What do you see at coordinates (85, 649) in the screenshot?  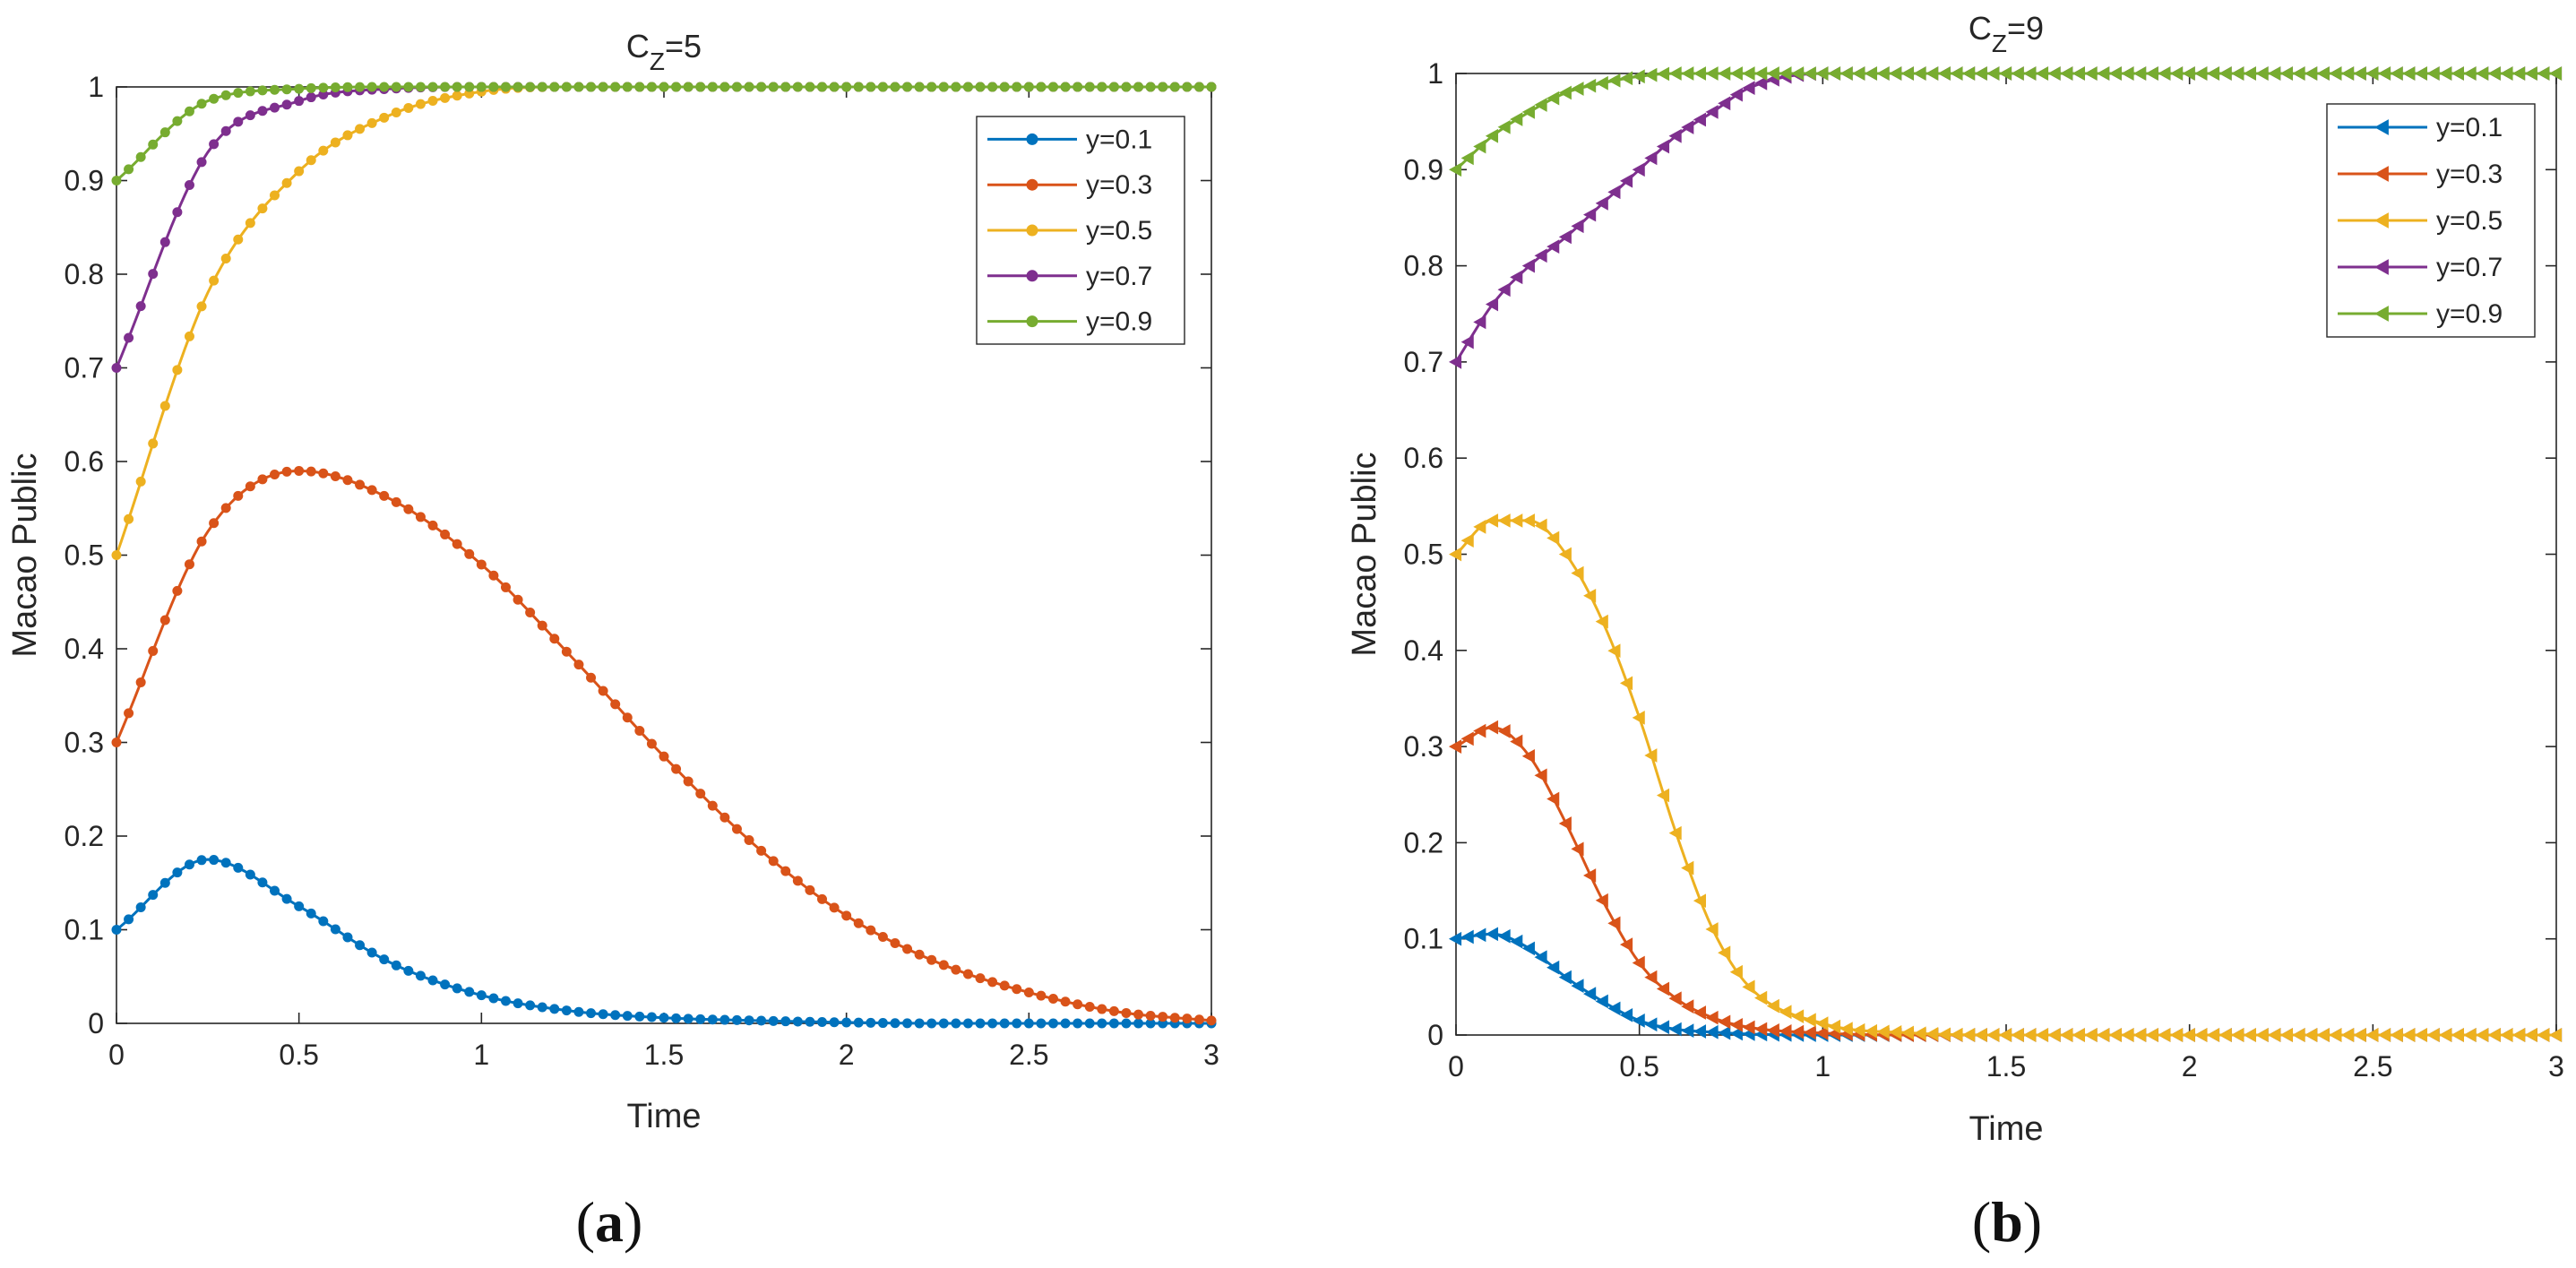 I see `y-tick-label: 0.4` at bounding box center [85, 649].